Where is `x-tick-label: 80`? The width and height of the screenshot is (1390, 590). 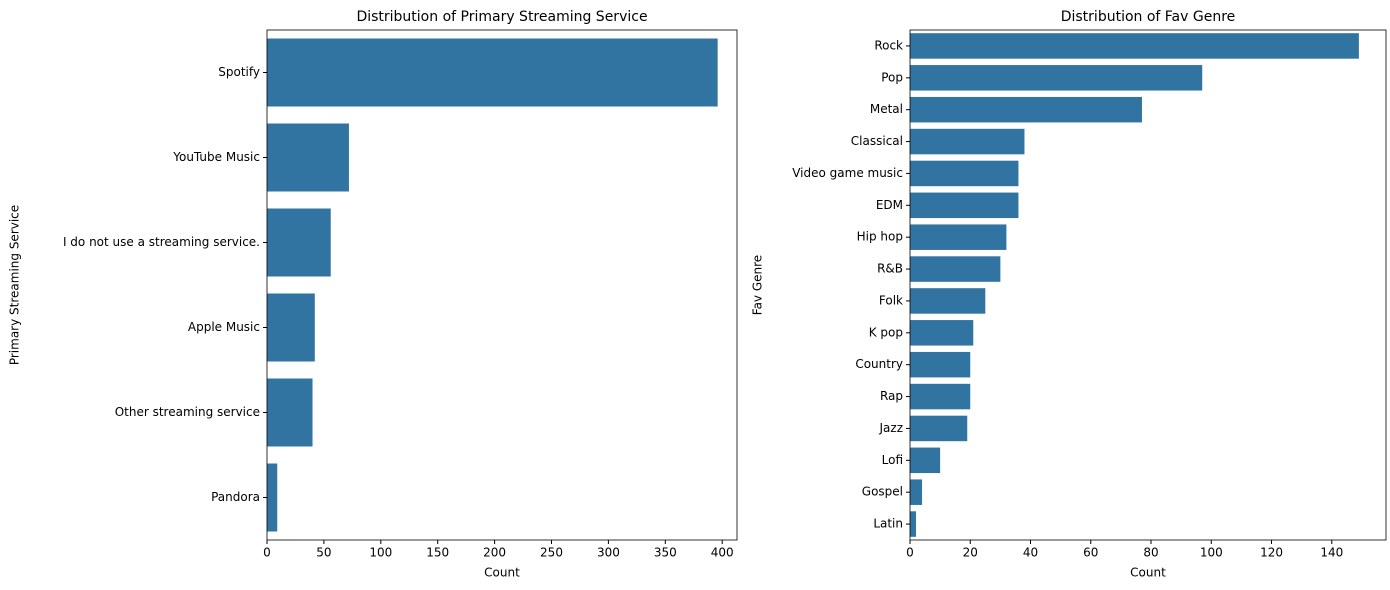
x-tick-label: 80 is located at coordinates (1150, 553).